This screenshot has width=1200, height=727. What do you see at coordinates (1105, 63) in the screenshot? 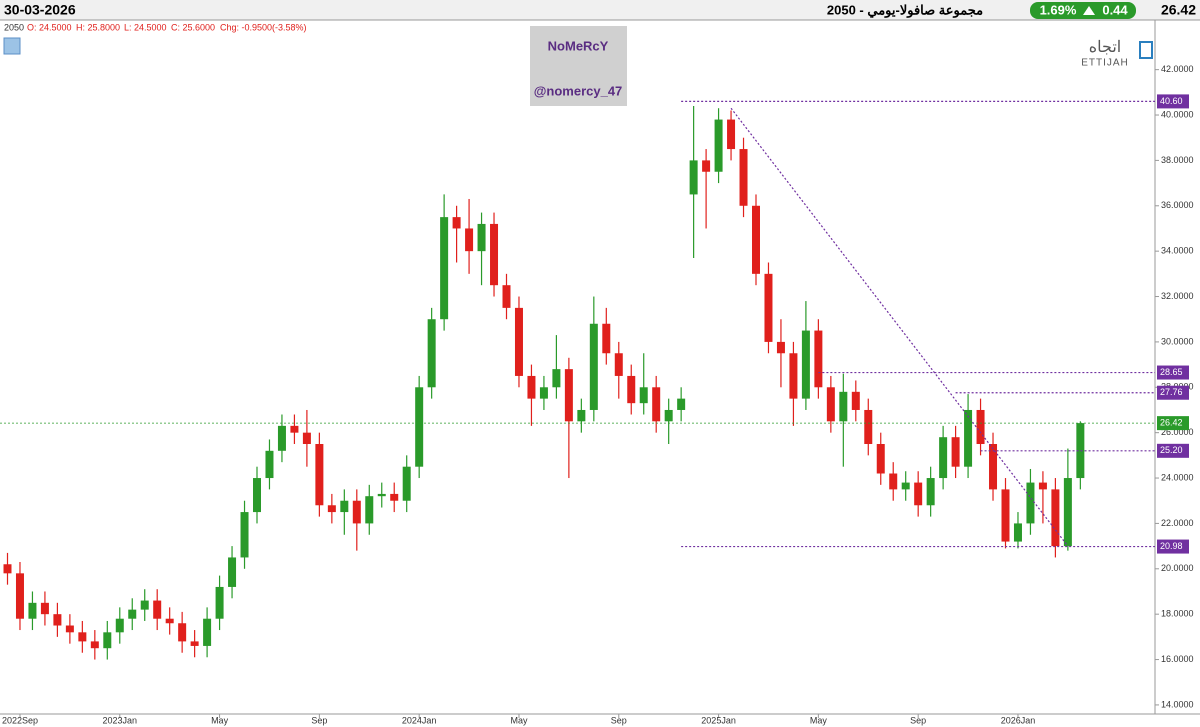
I see `logo-latin: ETTIJAH` at bounding box center [1105, 63].